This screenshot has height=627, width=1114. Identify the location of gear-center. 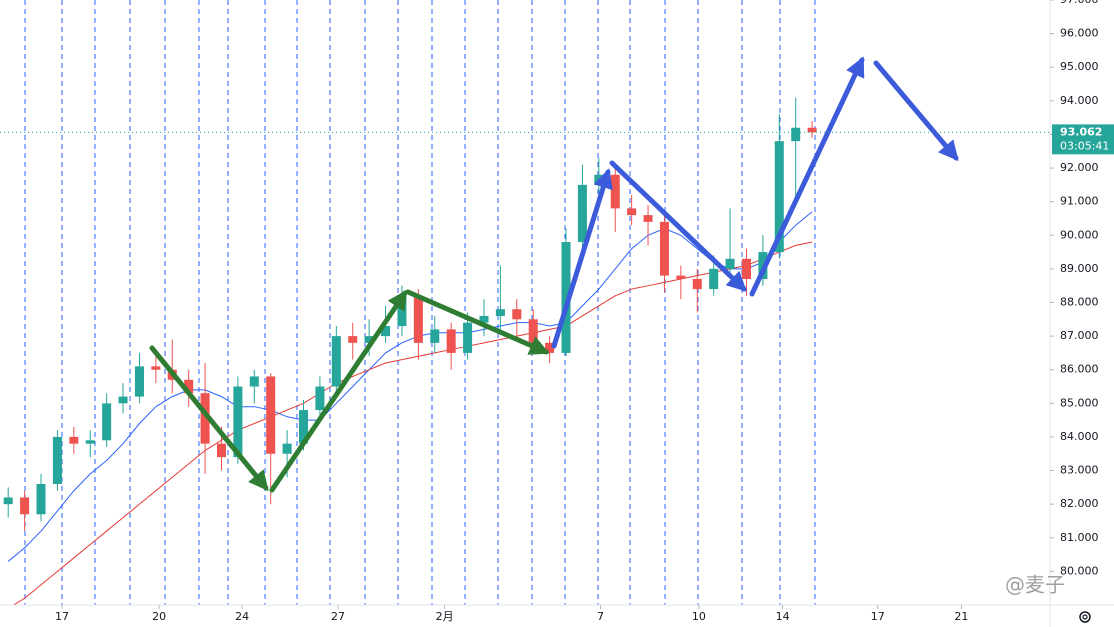
(1085, 617).